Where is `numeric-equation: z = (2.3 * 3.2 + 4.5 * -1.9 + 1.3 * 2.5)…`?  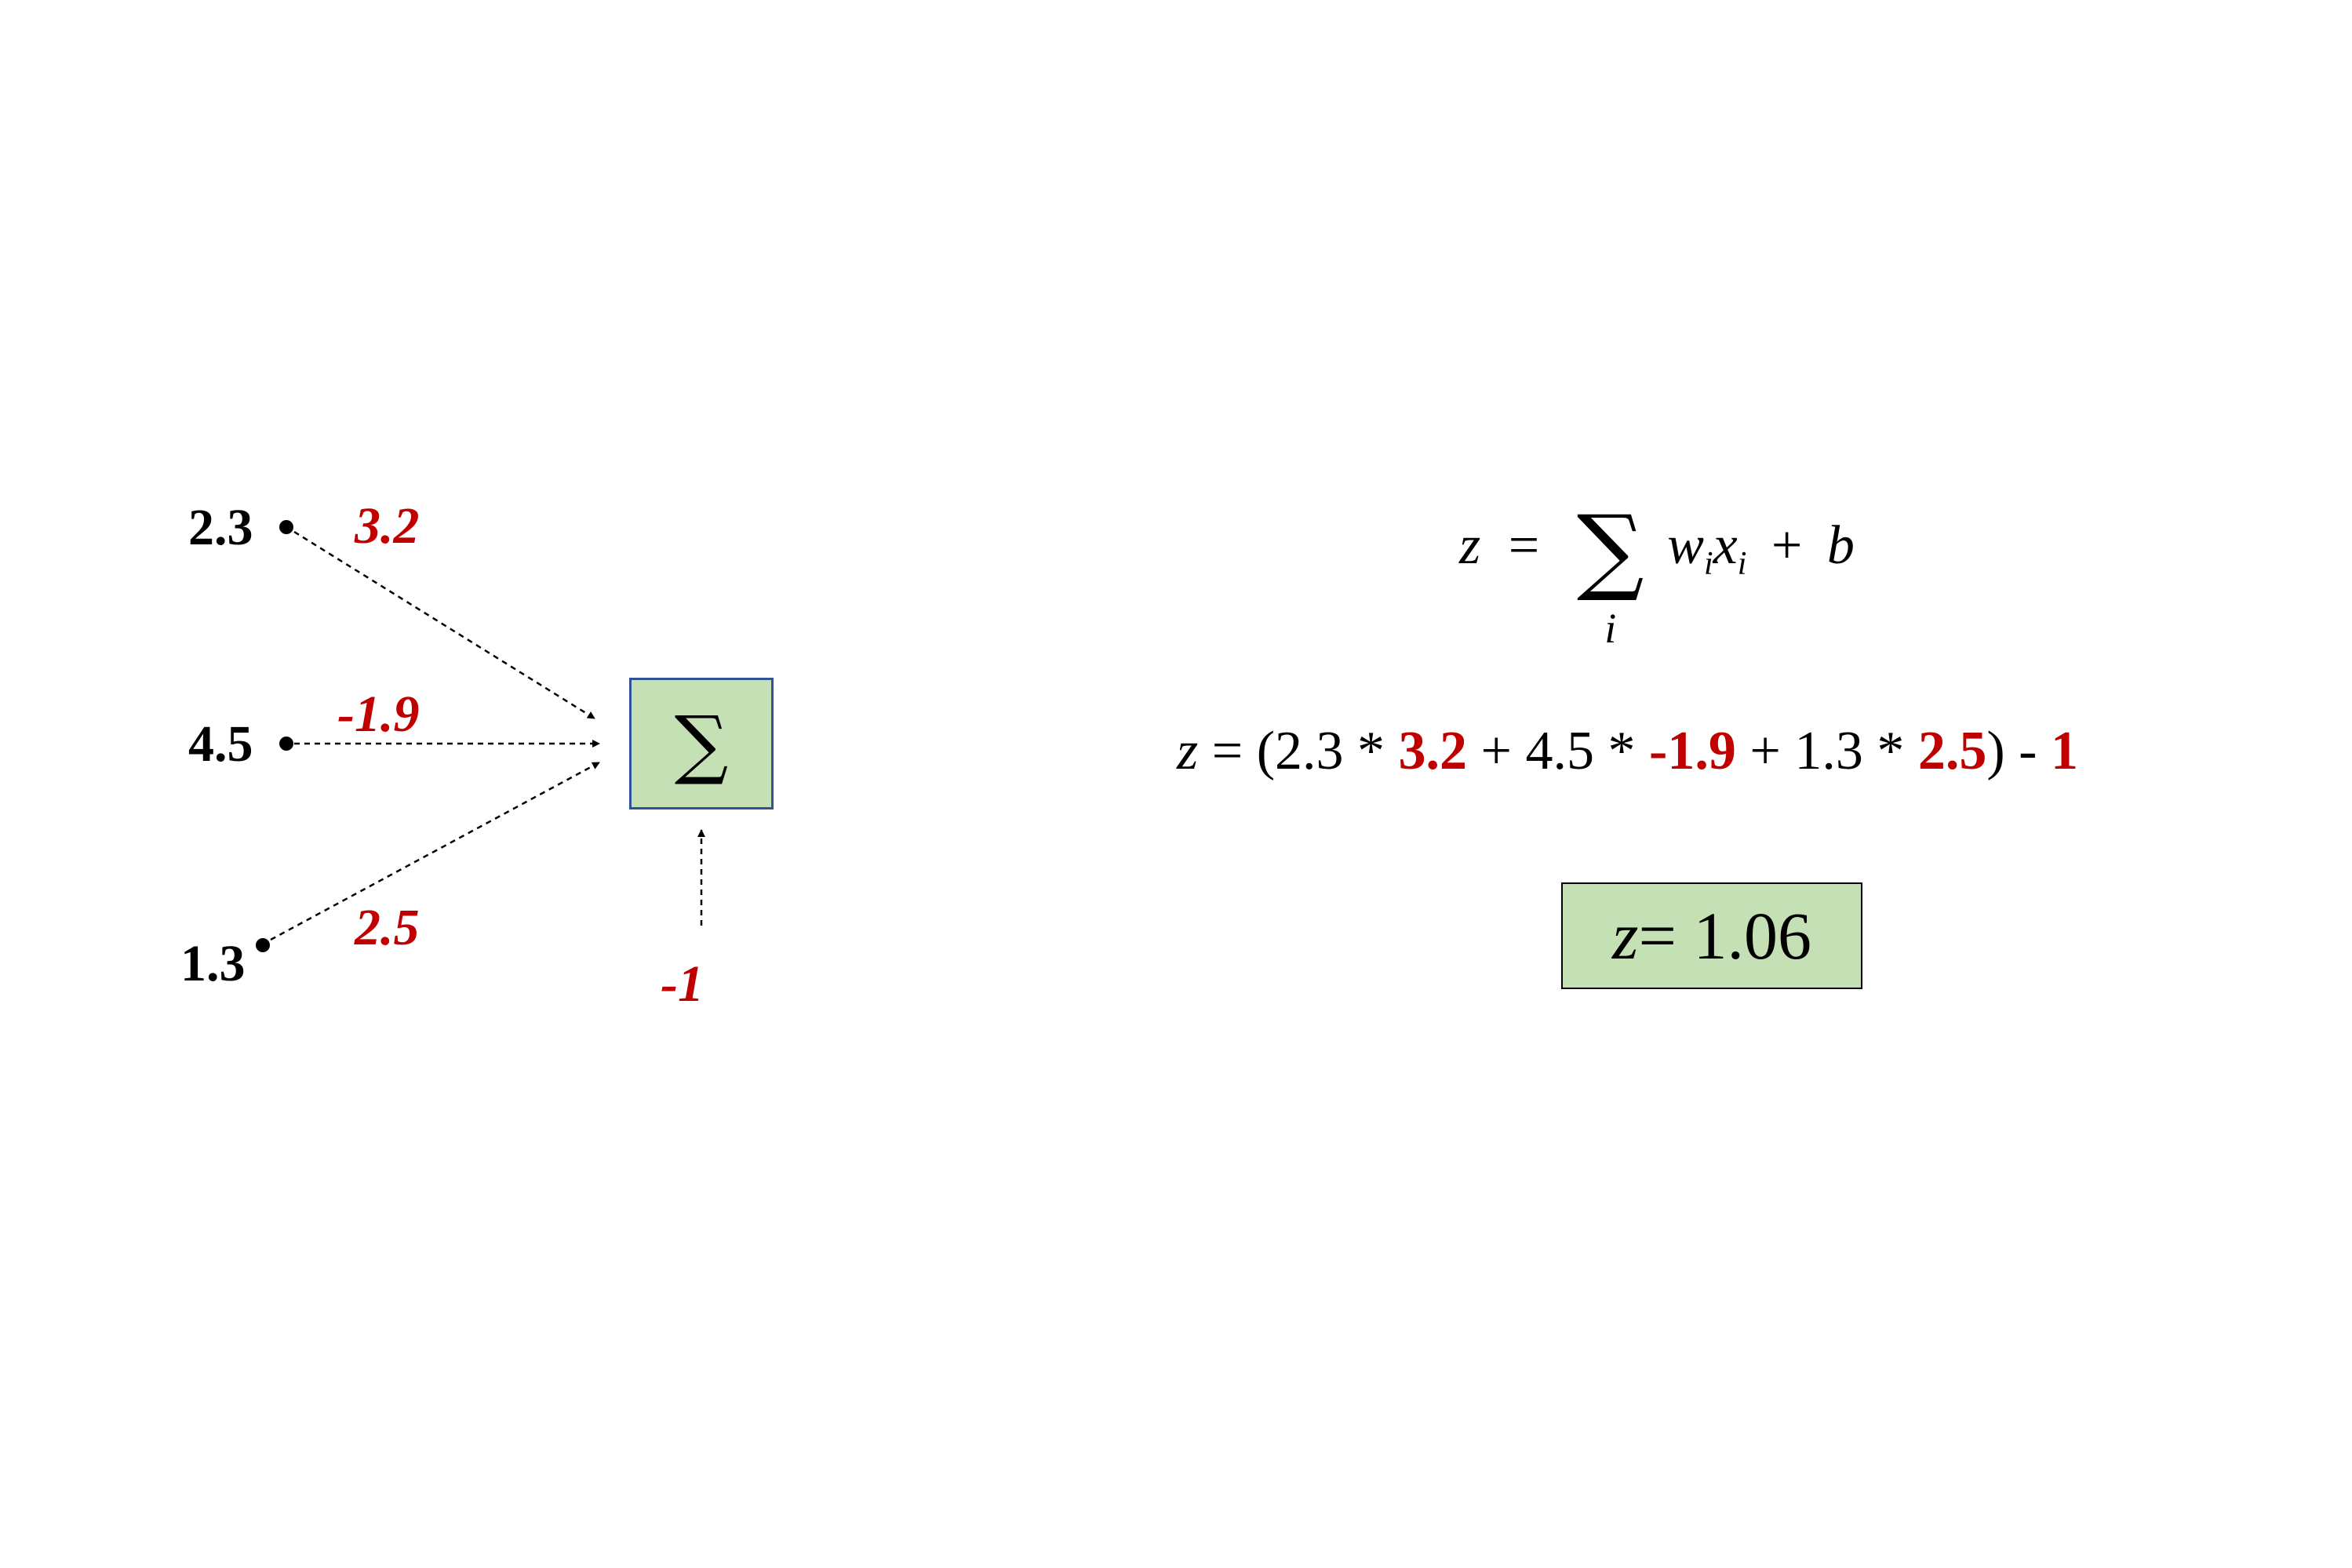 numeric-equation: z = (2.3 * 3.2 + 4.5 * -1.9 + 1.3 * 2.5)… is located at coordinates (1627, 751).